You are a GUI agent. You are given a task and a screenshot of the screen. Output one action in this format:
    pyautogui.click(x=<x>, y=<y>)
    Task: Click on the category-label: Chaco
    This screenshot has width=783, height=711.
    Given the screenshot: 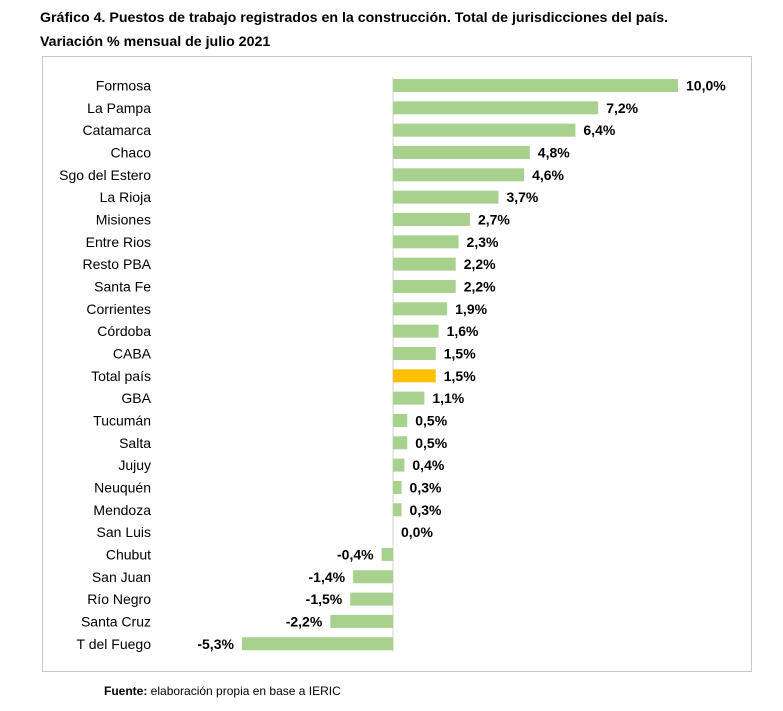 What is the action you would take?
    pyautogui.click(x=131, y=152)
    